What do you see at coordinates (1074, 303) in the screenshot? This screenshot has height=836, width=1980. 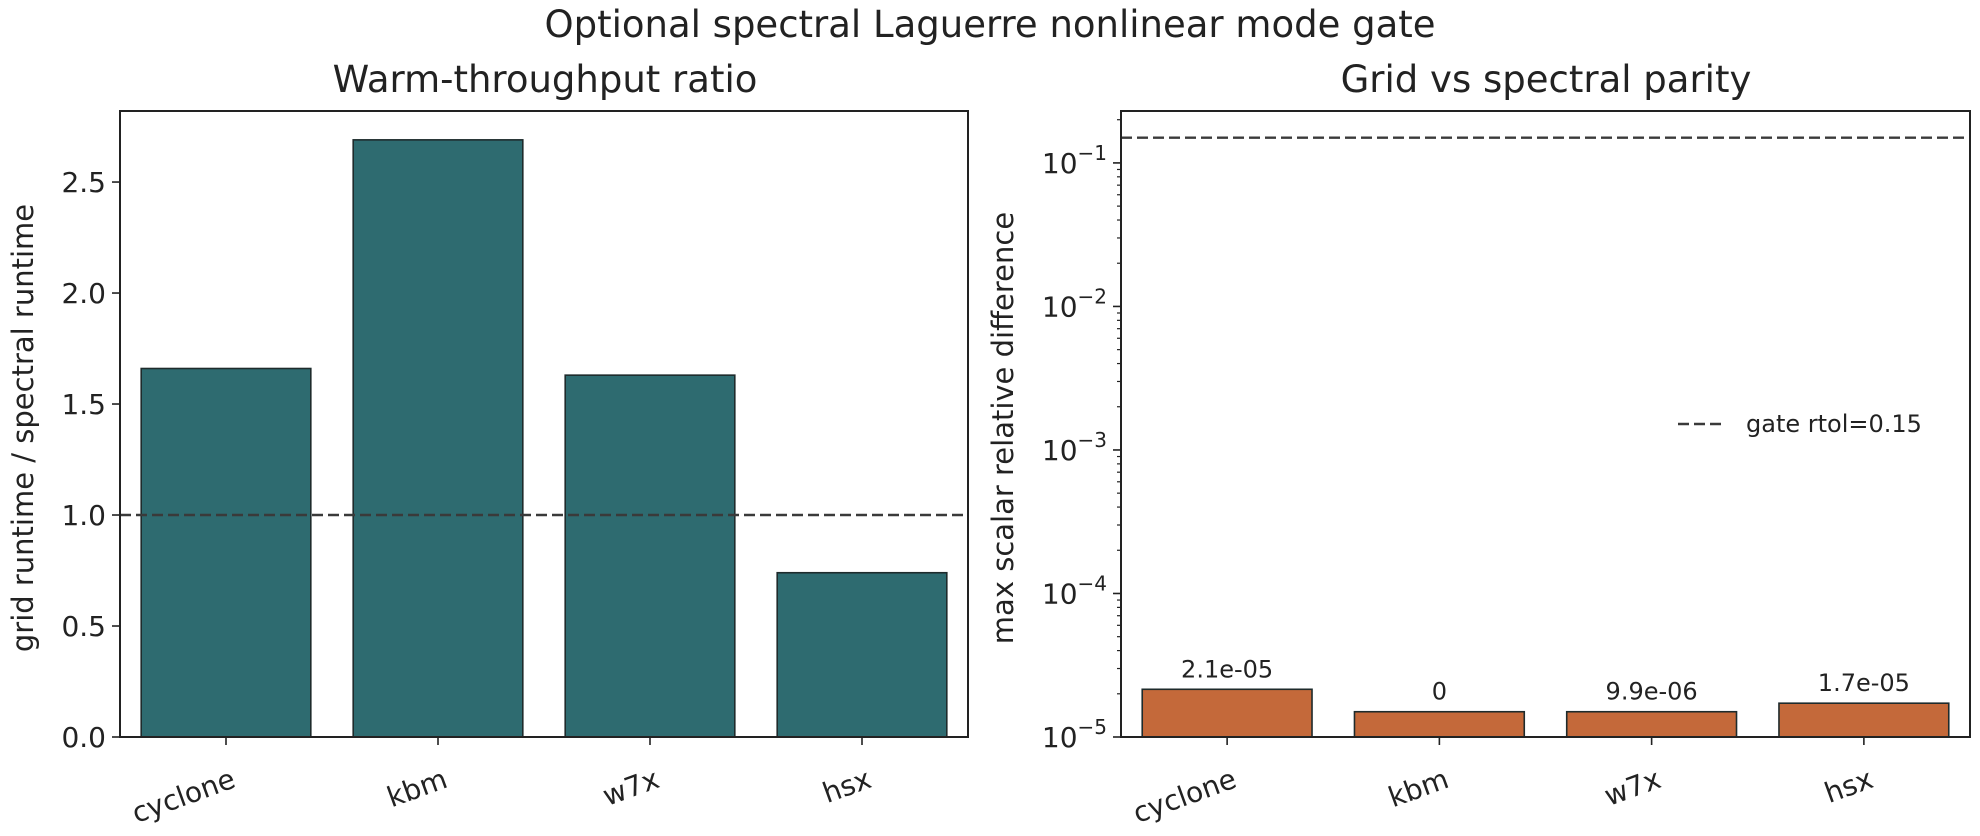 I see `parity-ytick-label: 10⁻²` at bounding box center [1074, 303].